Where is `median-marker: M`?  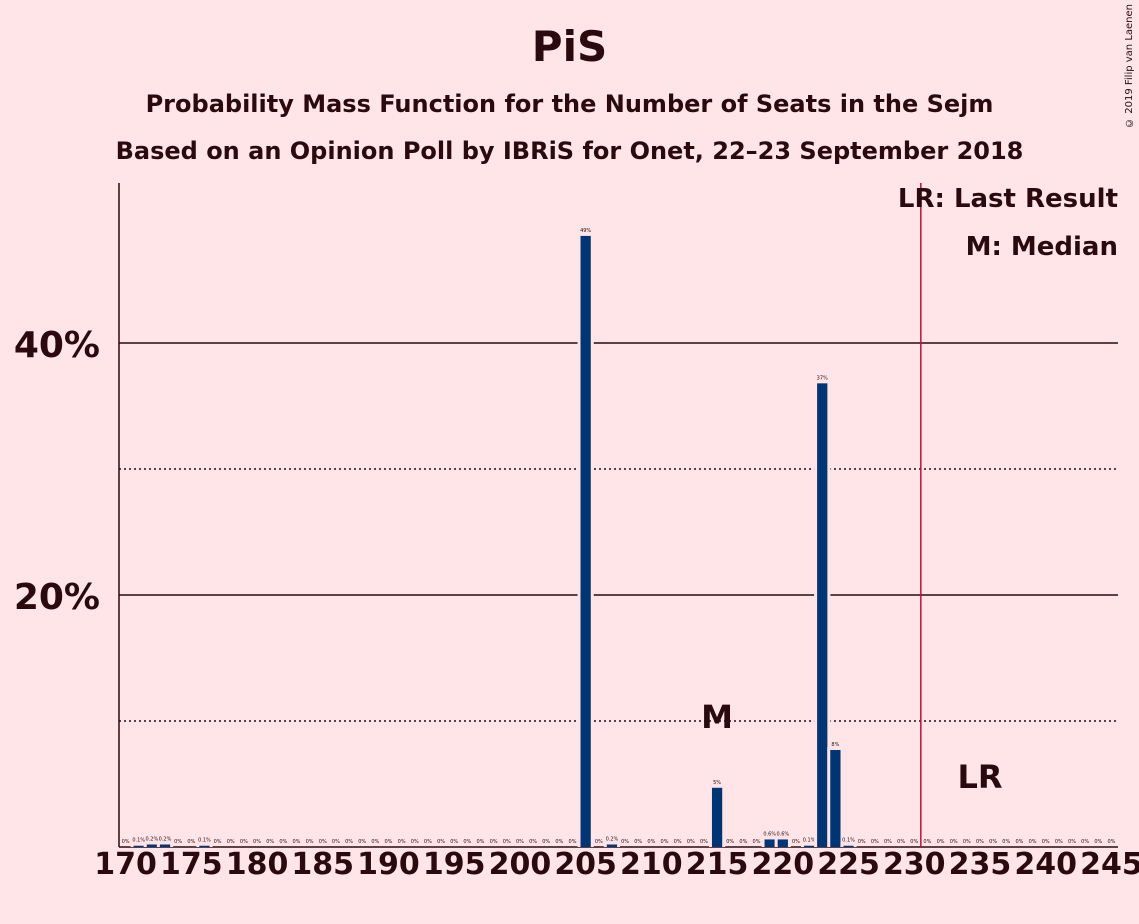
median-marker: M is located at coordinates (717, 717).